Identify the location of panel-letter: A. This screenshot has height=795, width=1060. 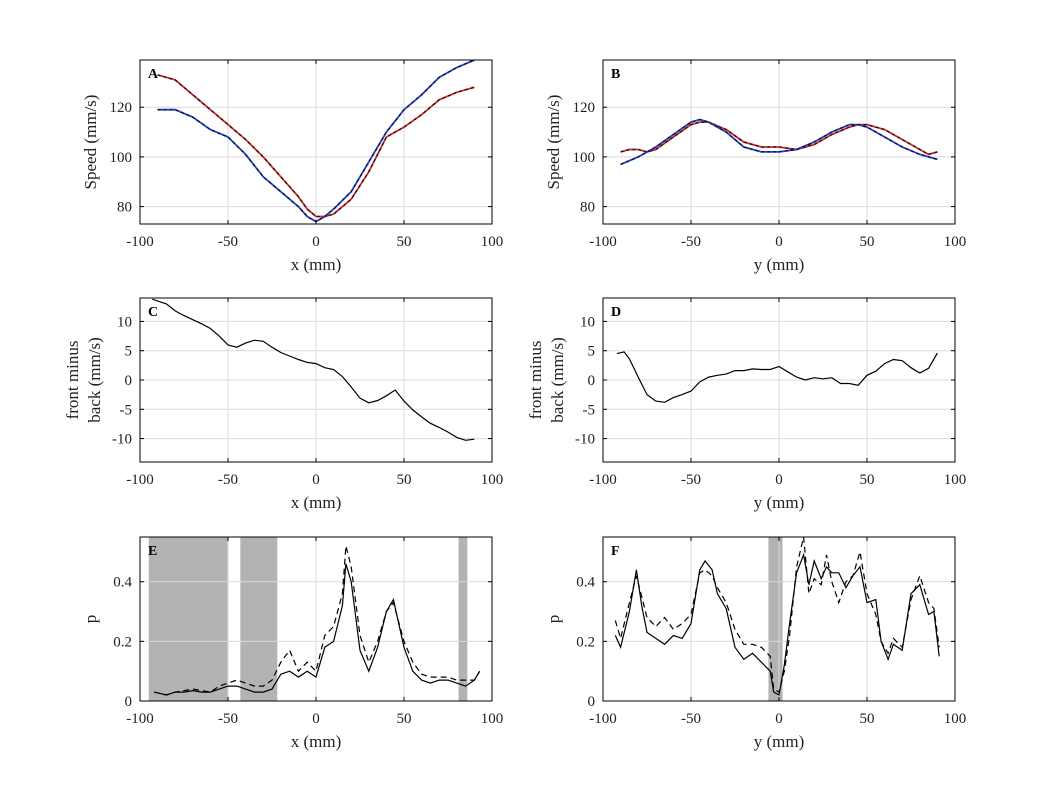
(153, 74).